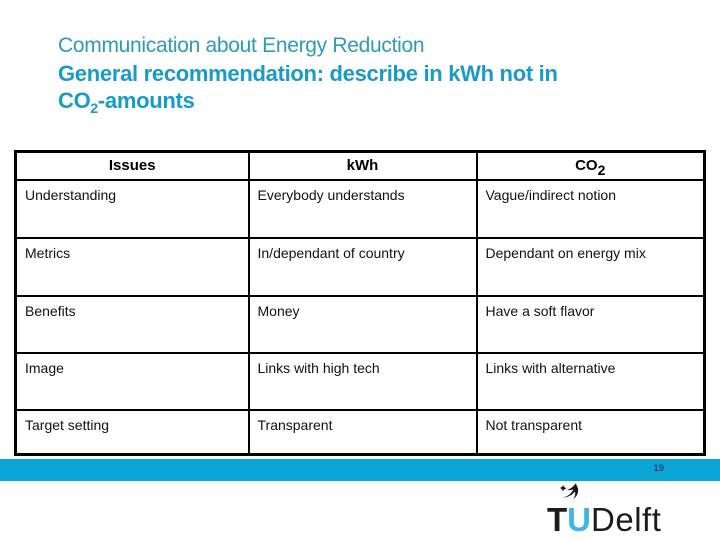  Describe the element at coordinates (579, 519) in the screenshot. I see `logo-letter-u: U` at that location.